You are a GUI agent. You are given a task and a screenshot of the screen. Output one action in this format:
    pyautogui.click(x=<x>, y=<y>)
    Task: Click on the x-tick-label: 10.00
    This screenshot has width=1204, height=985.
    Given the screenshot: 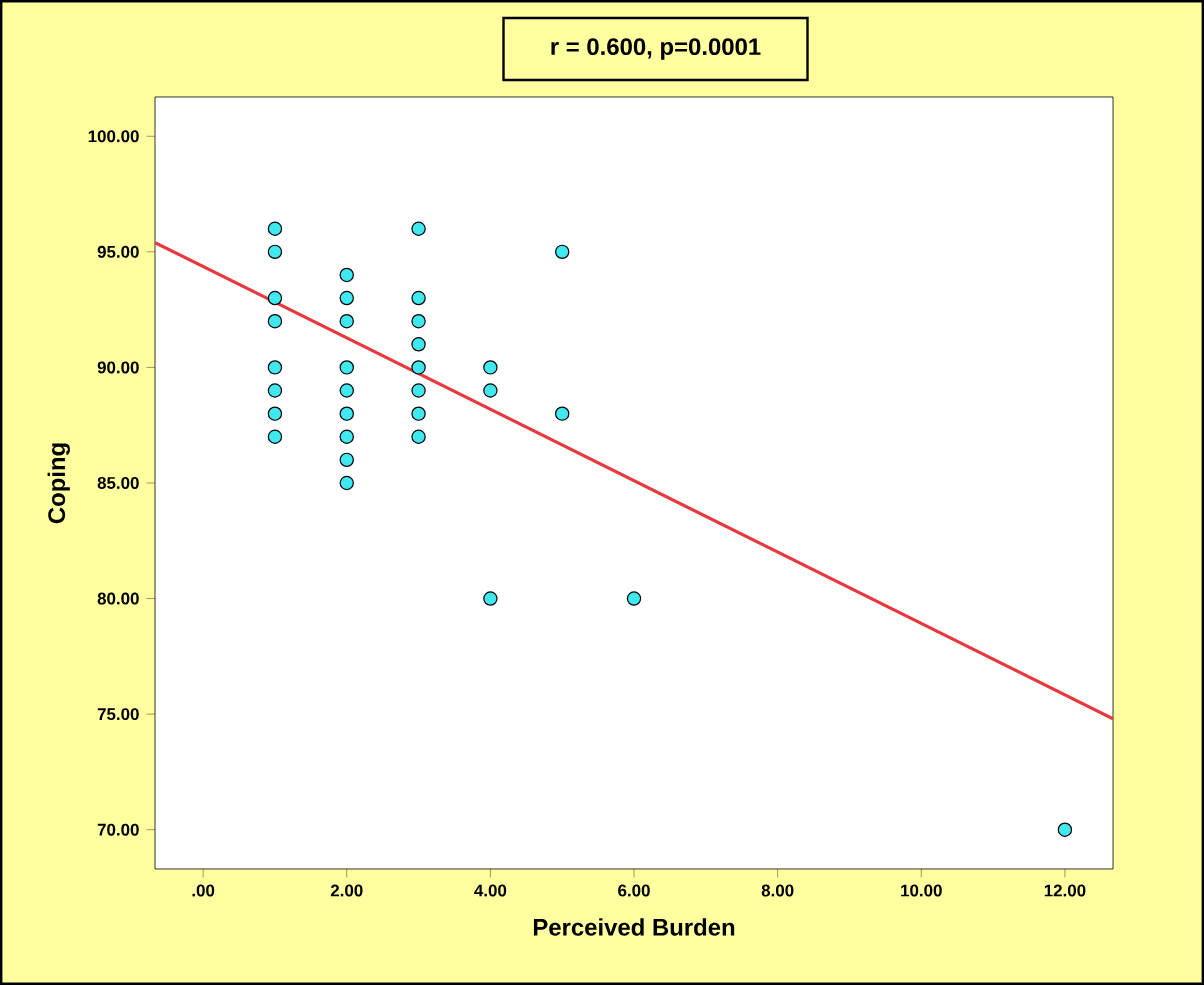 What is the action you would take?
    pyautogui.click(x=921, y=890)
    